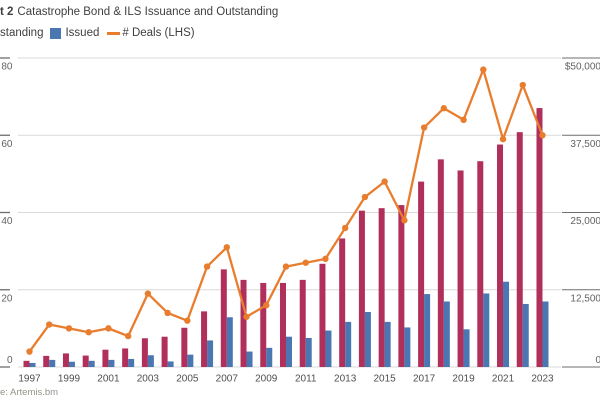 The image size is (600, 400). Describe the element at coordinates (207, 266) in the screenshot. I see `deals-marker-2006` at that location.